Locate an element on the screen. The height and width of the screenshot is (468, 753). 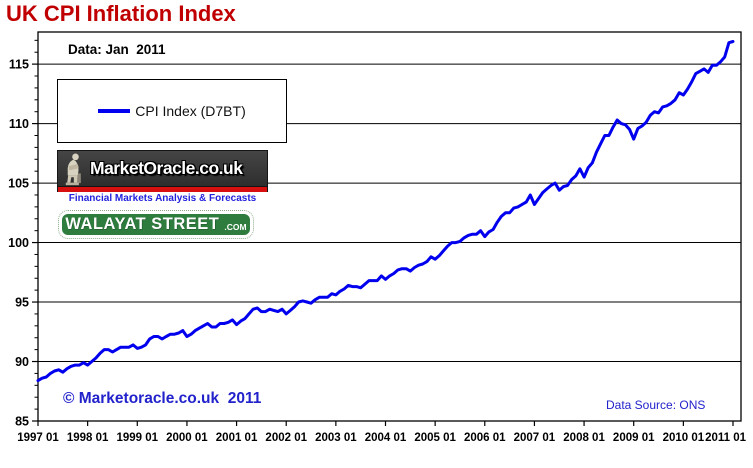
legend-box: CPI Index (D7BT) is located at coordinates (172, 111).